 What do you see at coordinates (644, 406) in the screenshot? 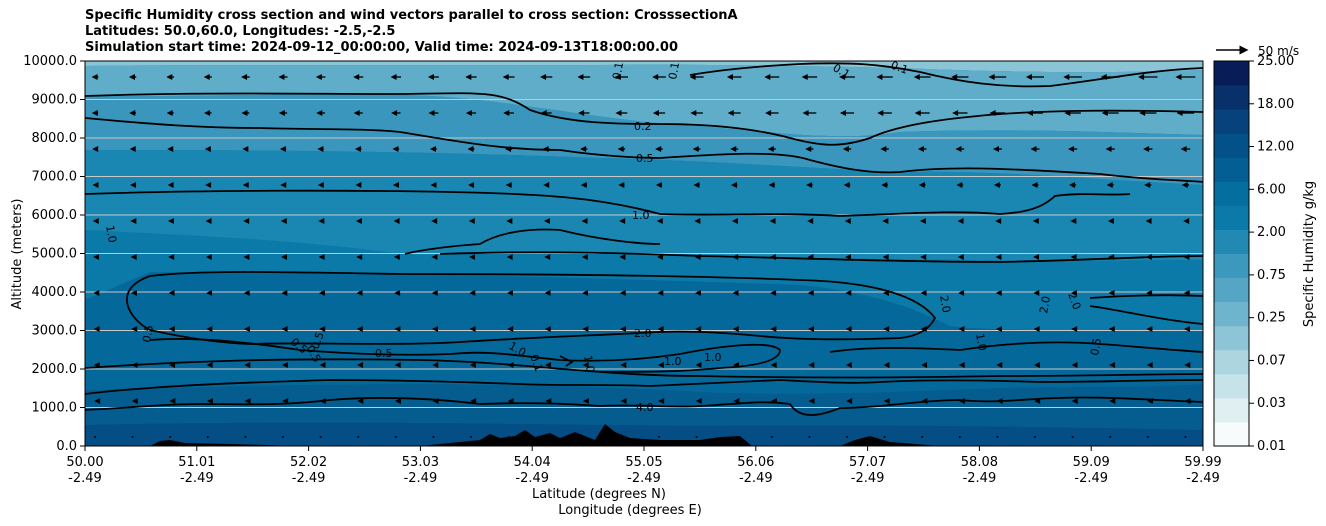
I see `contour-4.0` at bounding box center [644, 406].